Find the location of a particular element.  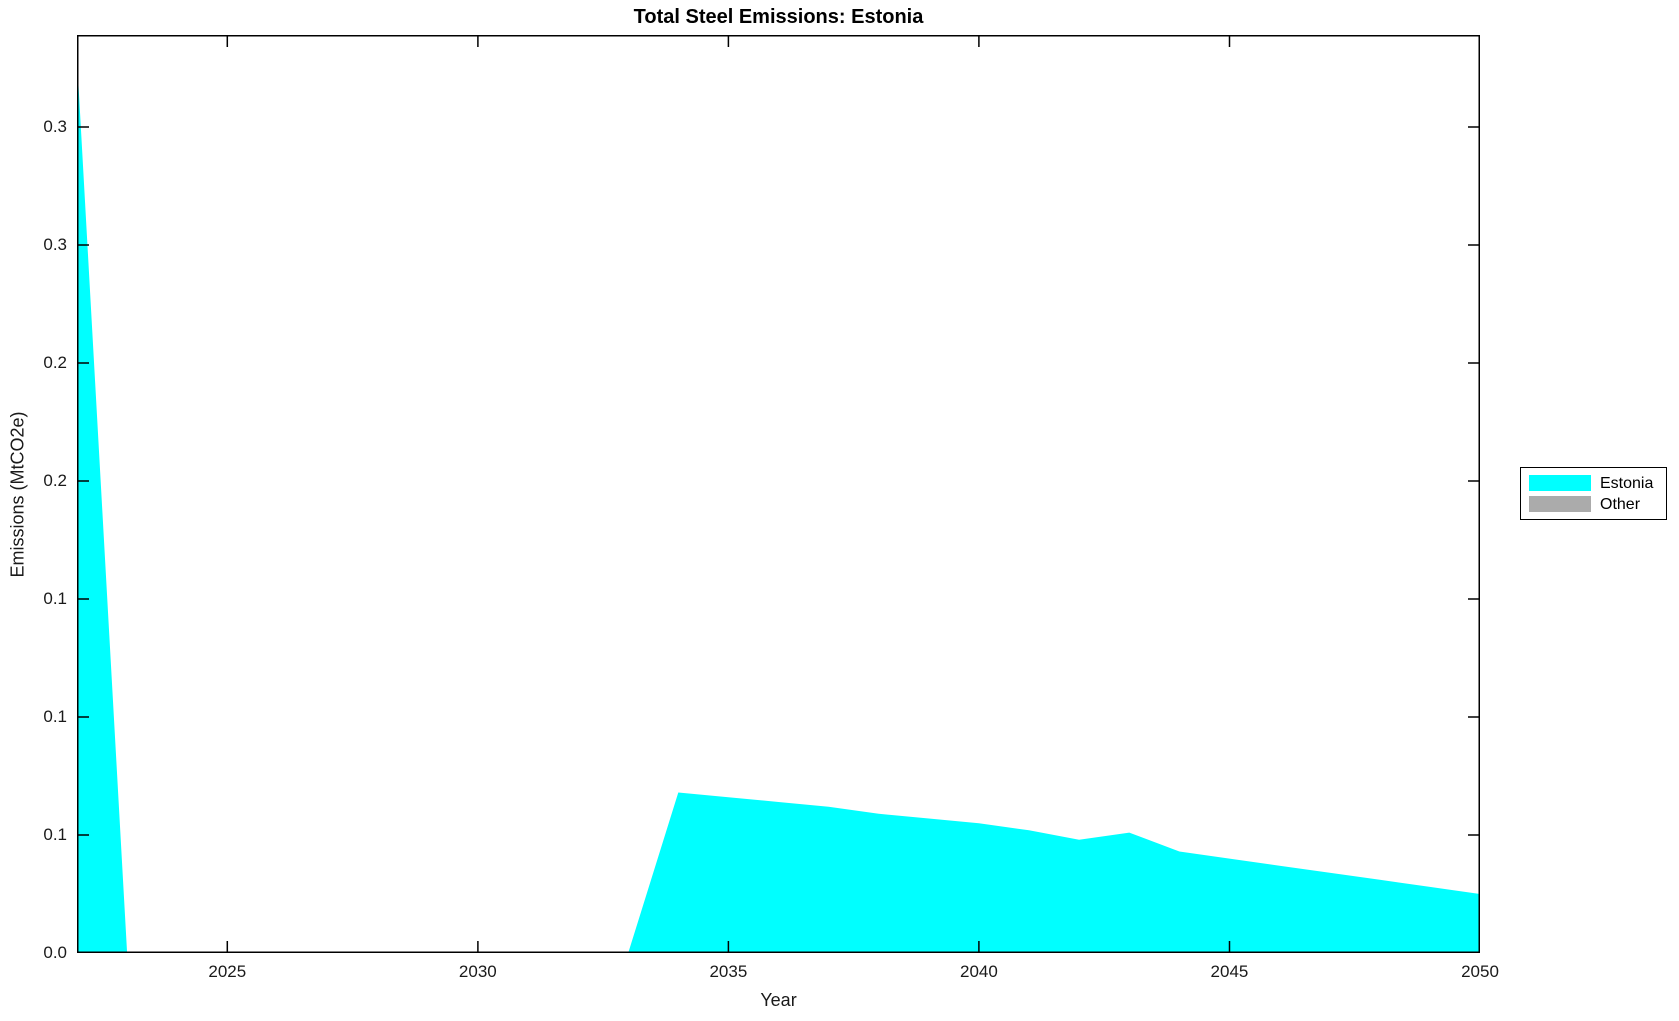

x-axis-label: Year is located at coordinates (778, 1000).